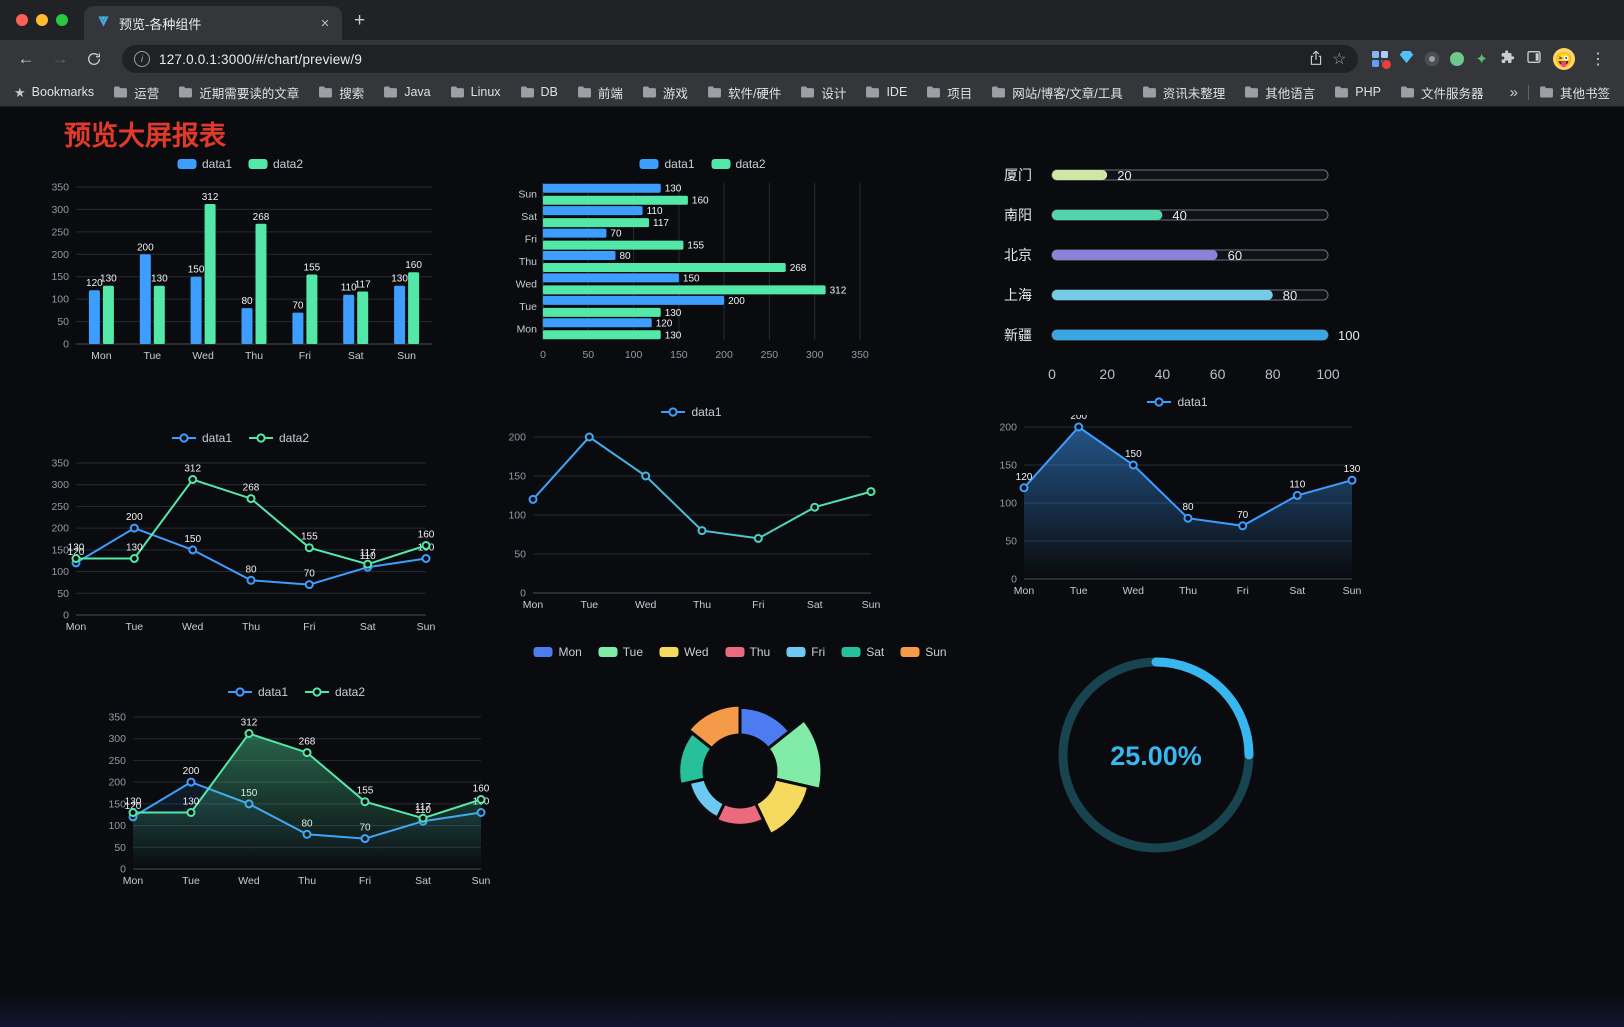 Image resolution: width=1624 pixels, height=1027 pixels. Describe the element at coordinates (823, 92) in the screenshot. I see `bookmark-item: 设计` at that location.